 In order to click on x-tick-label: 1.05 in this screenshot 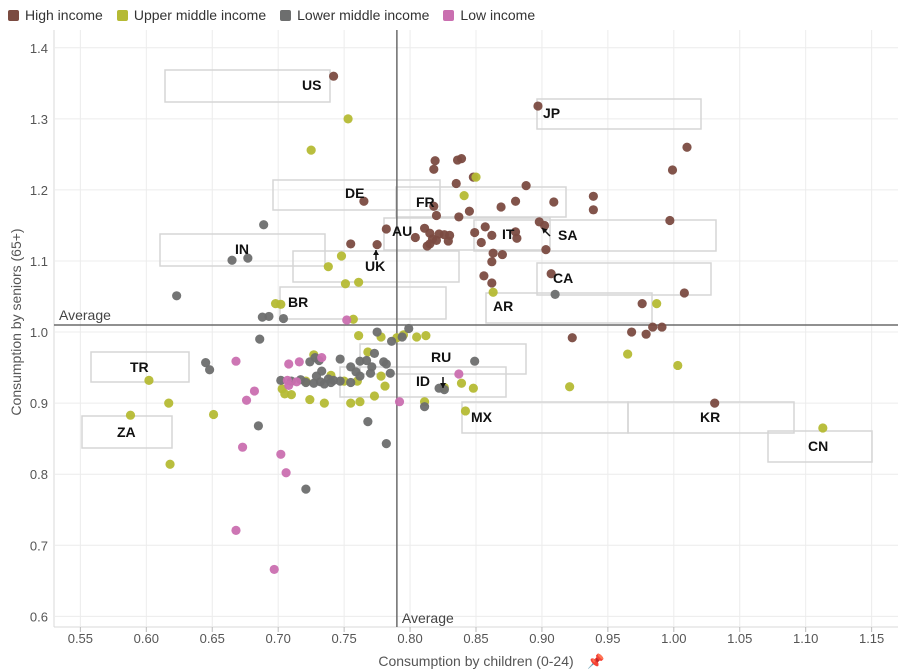, I will do `click(739, 638)`.